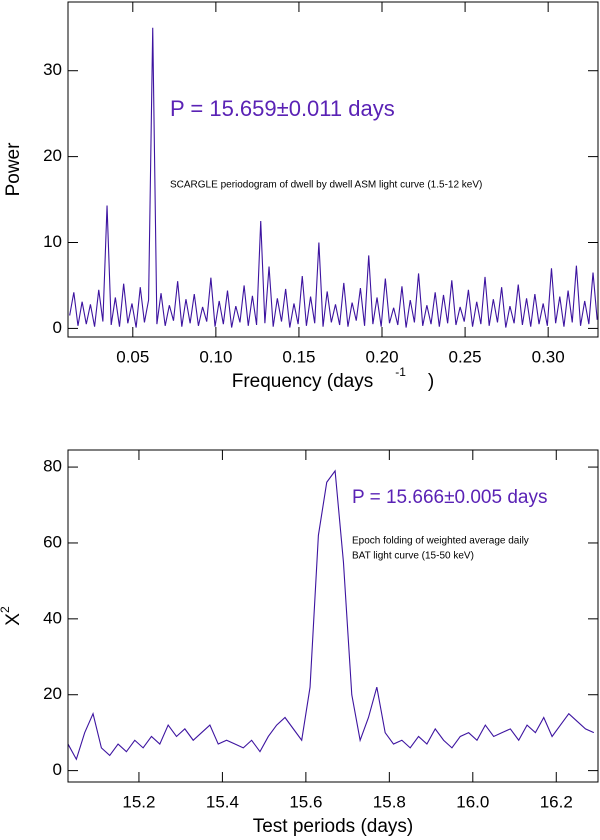  I want to click on x-tick-label: 15.6, so click(305, 801).